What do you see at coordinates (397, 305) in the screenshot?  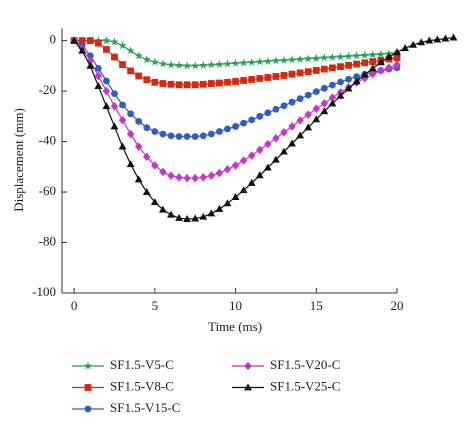 I see `x-tick-label: 20` at bounding box center [397, 305].